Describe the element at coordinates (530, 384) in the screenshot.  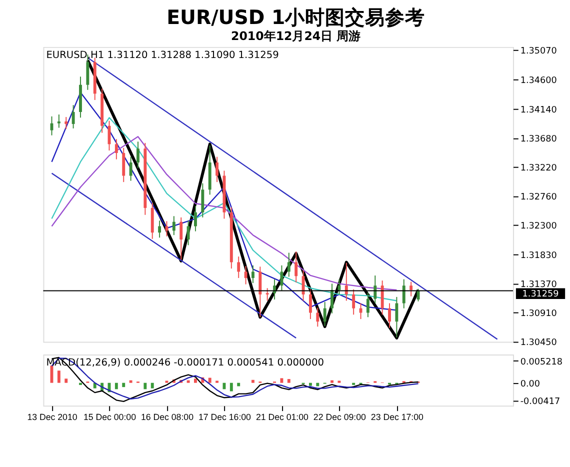
I see `y-tick-label: 0.00` at that location.